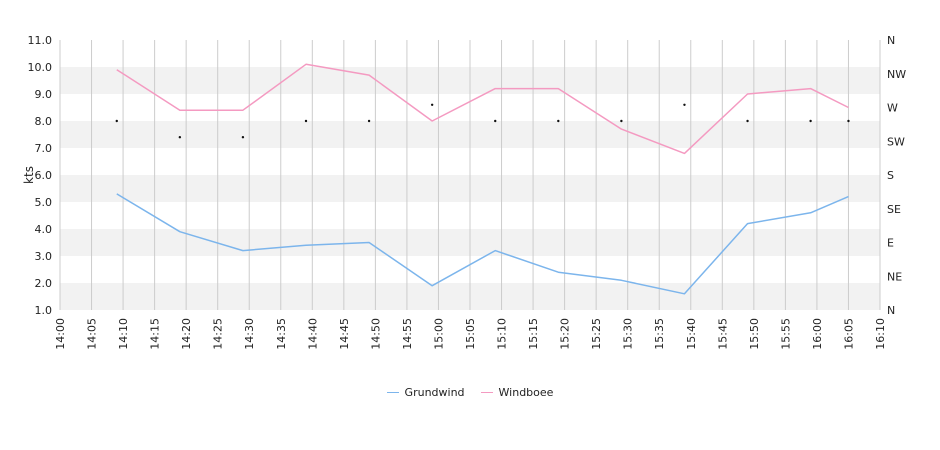  Describe the element at coordinates (691, 334) in the screenshot. I see `x-tick-label: 15:40` at that location.